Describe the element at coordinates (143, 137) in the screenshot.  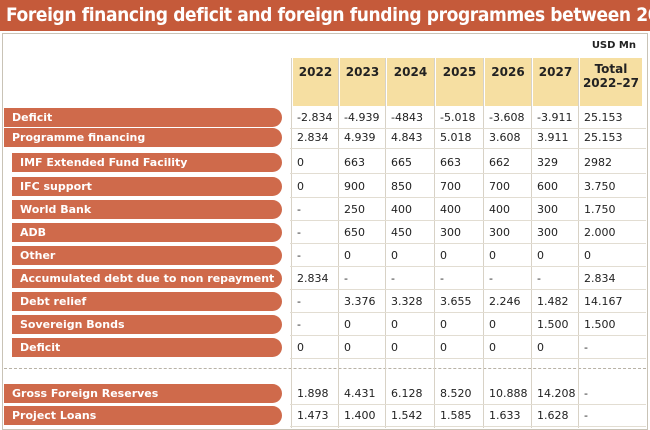
I see `row-label: Programme financing` at that location.